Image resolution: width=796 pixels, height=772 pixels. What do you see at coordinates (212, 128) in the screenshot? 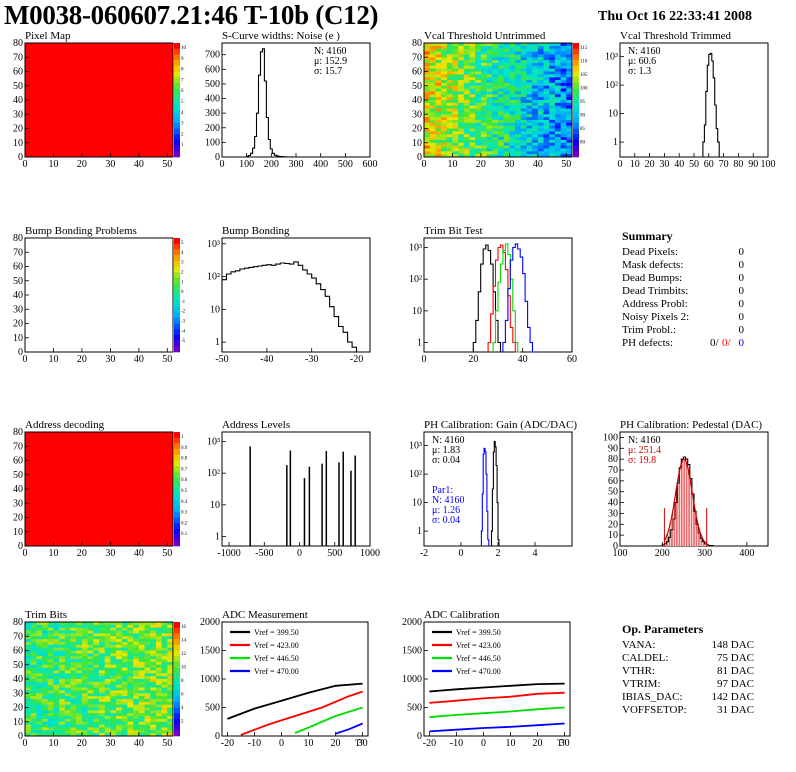
I see `y-tick-label: 200` at bounding box center [212, 128].